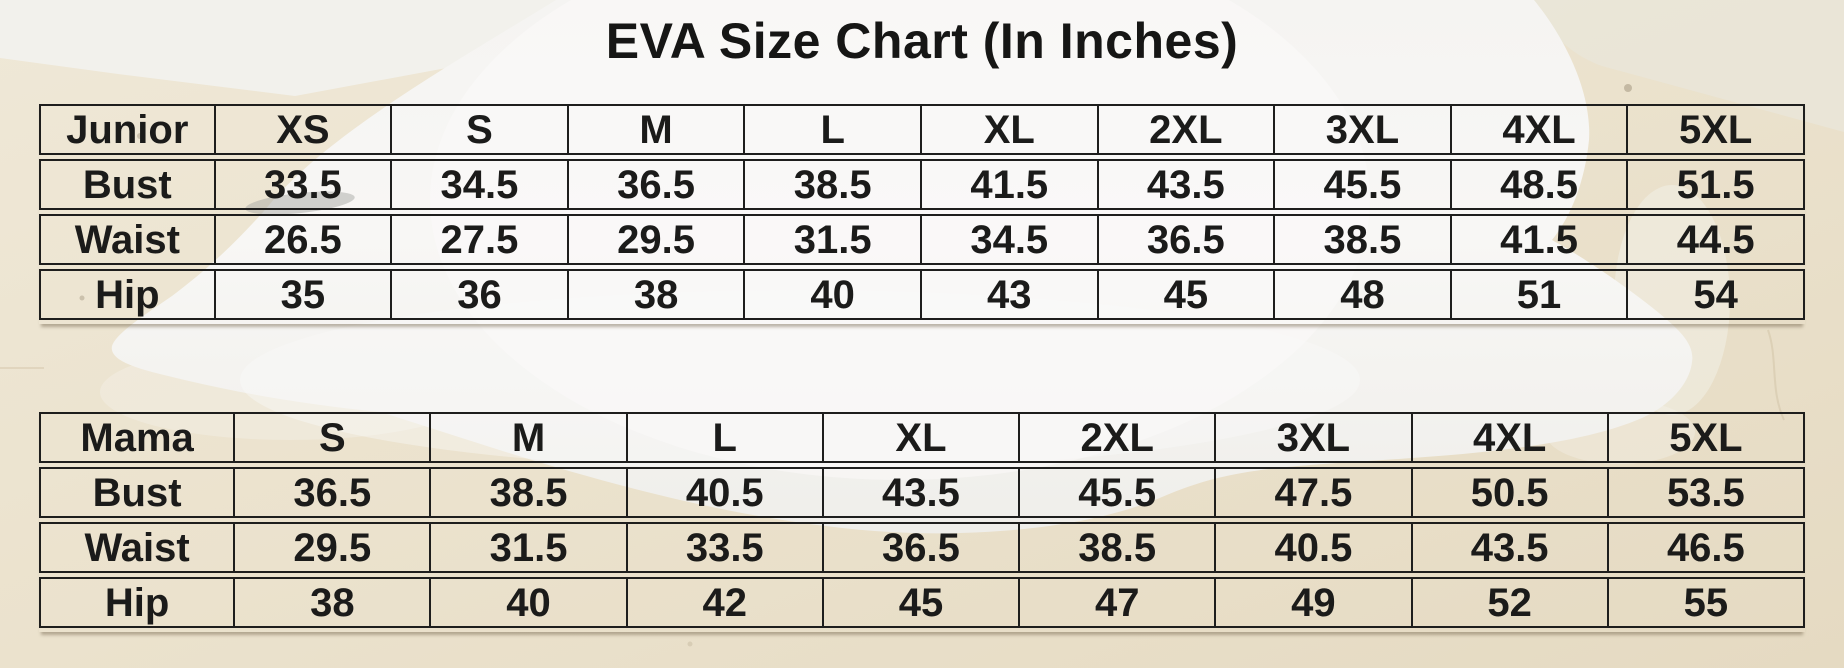 The width and height of the screenshot is (1844, 668). Describe the element at coordinates (1716, 239) in the screenshot. I see `measurement-value-cell: 44.5` at that location.